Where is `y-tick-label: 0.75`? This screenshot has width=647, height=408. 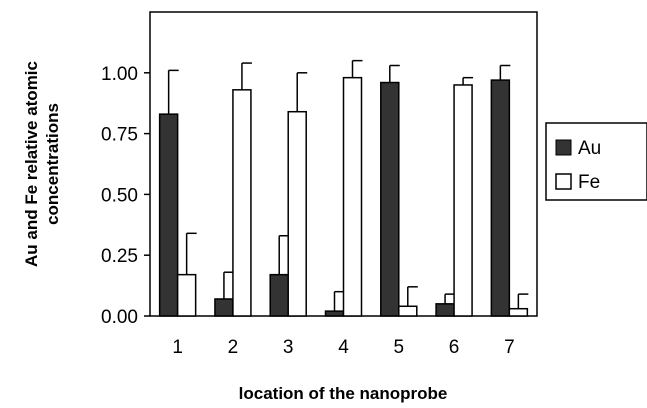 y-tick-label: 0.75 is located at coordinates (119, 135).